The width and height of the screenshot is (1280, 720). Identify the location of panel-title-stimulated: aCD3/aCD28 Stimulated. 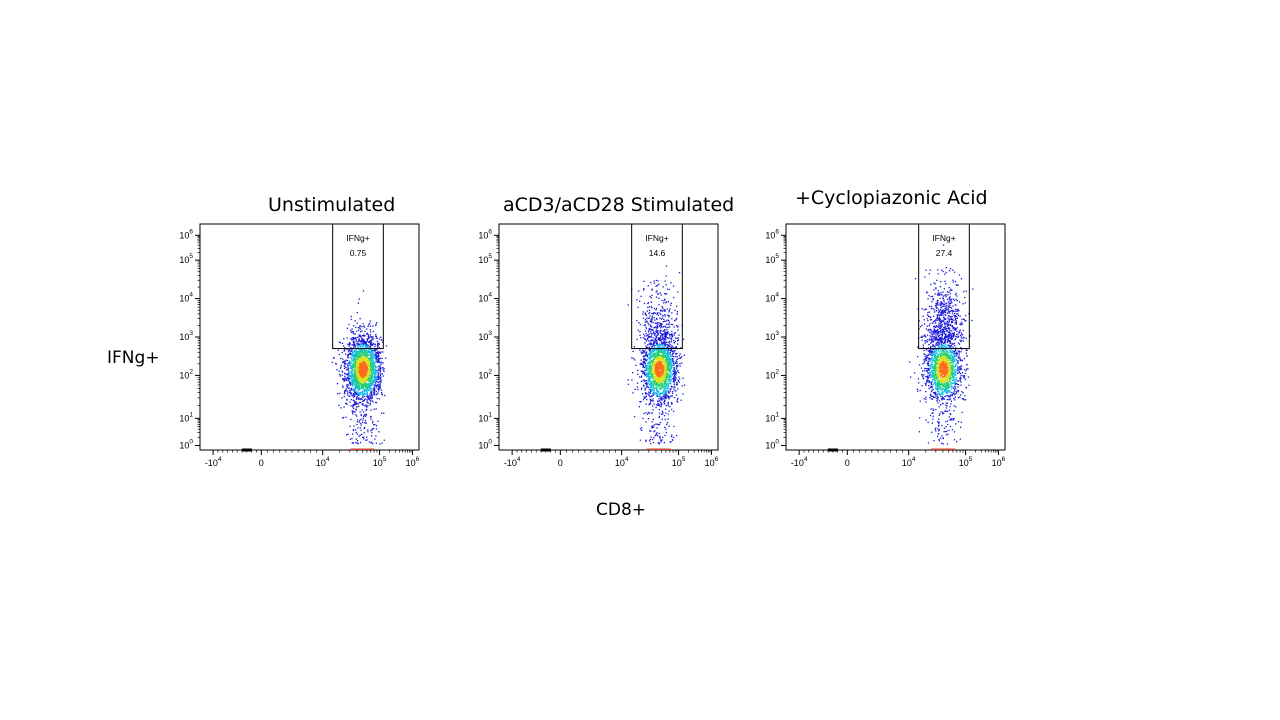
(619, 205).